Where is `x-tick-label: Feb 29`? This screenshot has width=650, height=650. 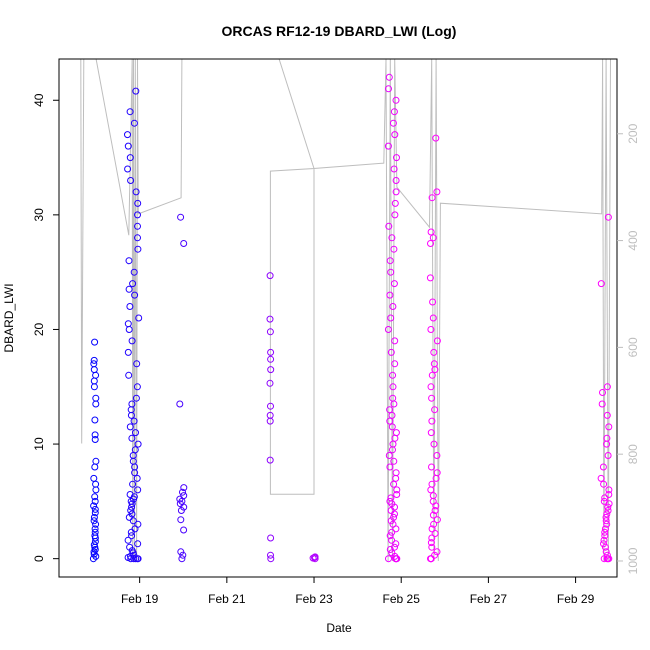
x-tick-label: Feb 29 is located at coordinates (576, 599).